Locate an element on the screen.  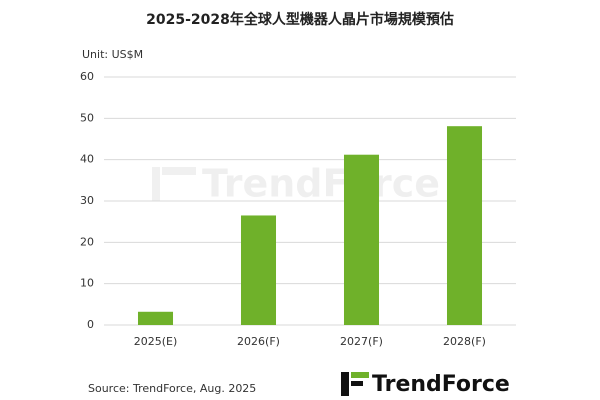
y-tick-label: 50 is located at coordinates (87, 117).